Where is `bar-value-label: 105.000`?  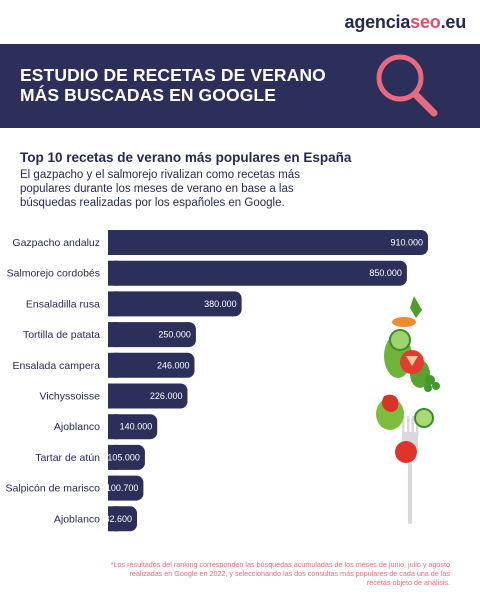 bar-value-label: 105.000 is located at coordinates (123, 457).